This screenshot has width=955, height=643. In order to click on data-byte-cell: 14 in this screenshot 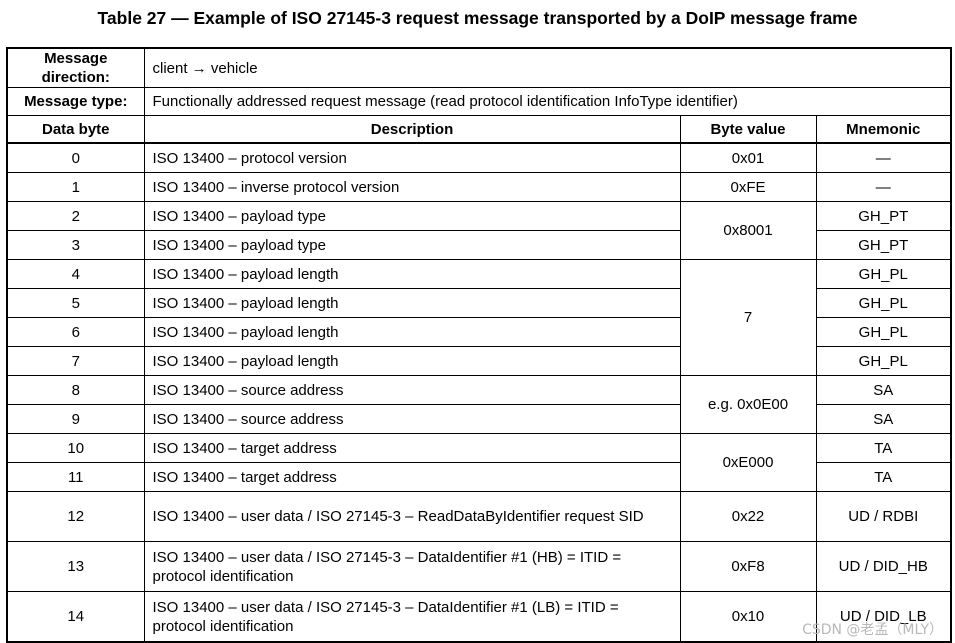, I will do `click(75, 617)`.